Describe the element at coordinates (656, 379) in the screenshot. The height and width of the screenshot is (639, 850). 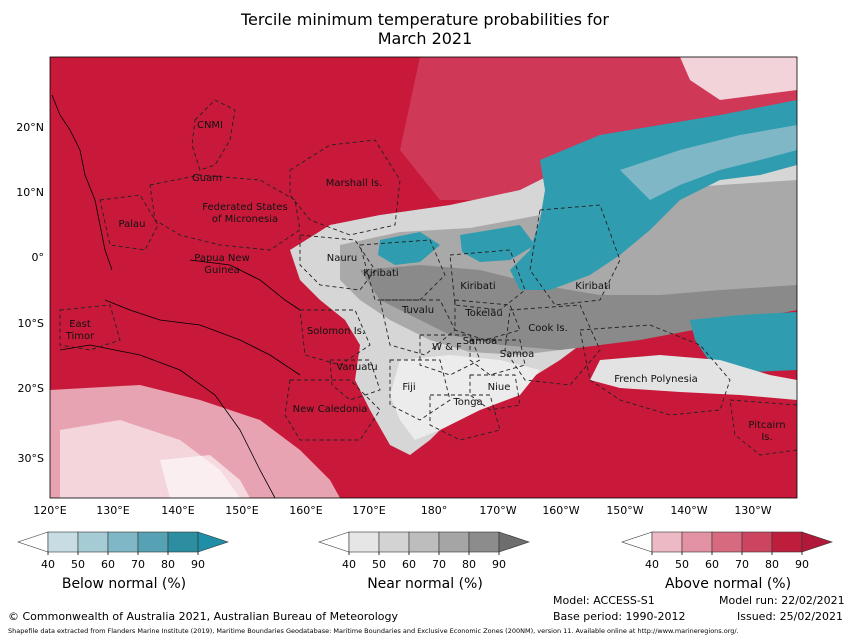
I see `label-french-polynesia: French Polynesia` at that location.